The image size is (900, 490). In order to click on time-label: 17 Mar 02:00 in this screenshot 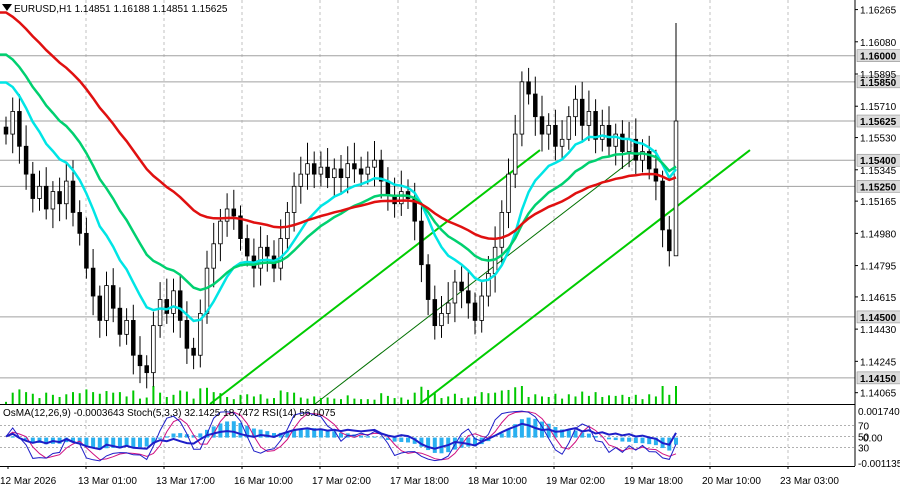, I will do `click(341, 481)`.